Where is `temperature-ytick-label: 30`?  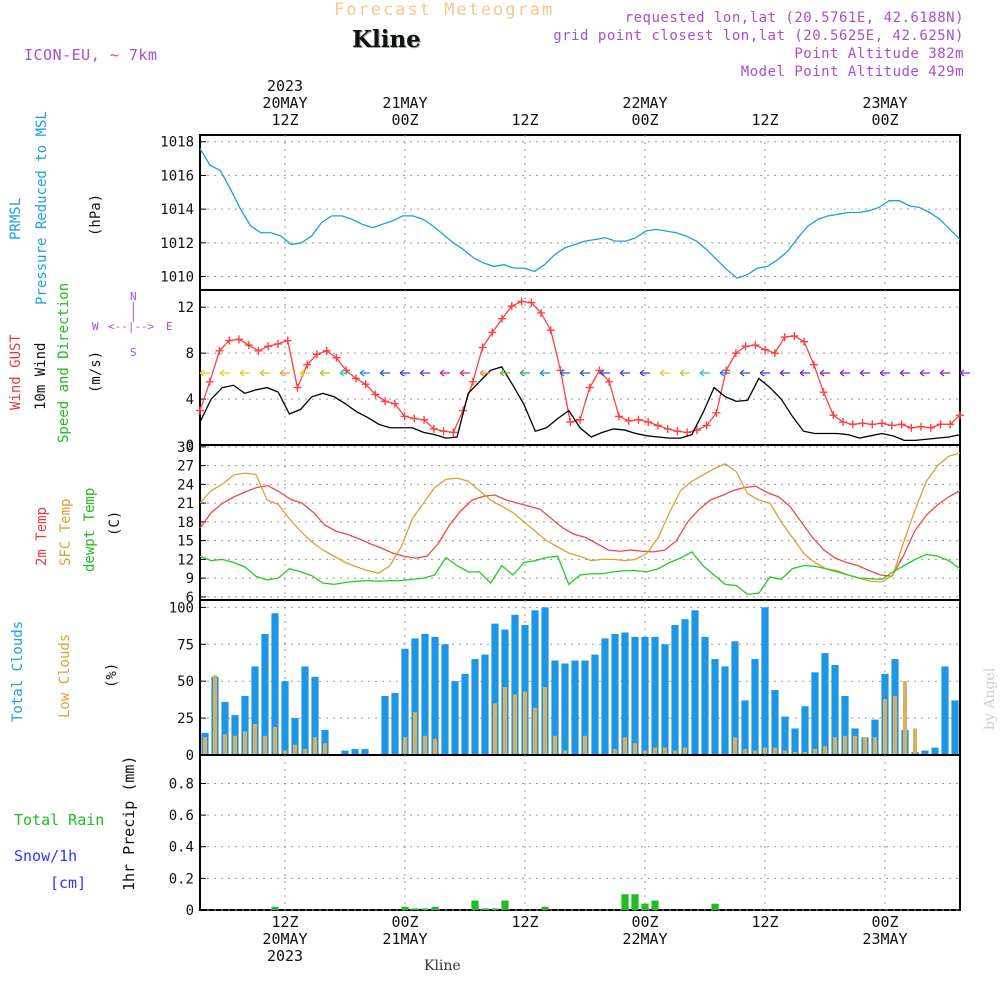 temperature-ytick-label: 30 is located at coordinates (185, 448).